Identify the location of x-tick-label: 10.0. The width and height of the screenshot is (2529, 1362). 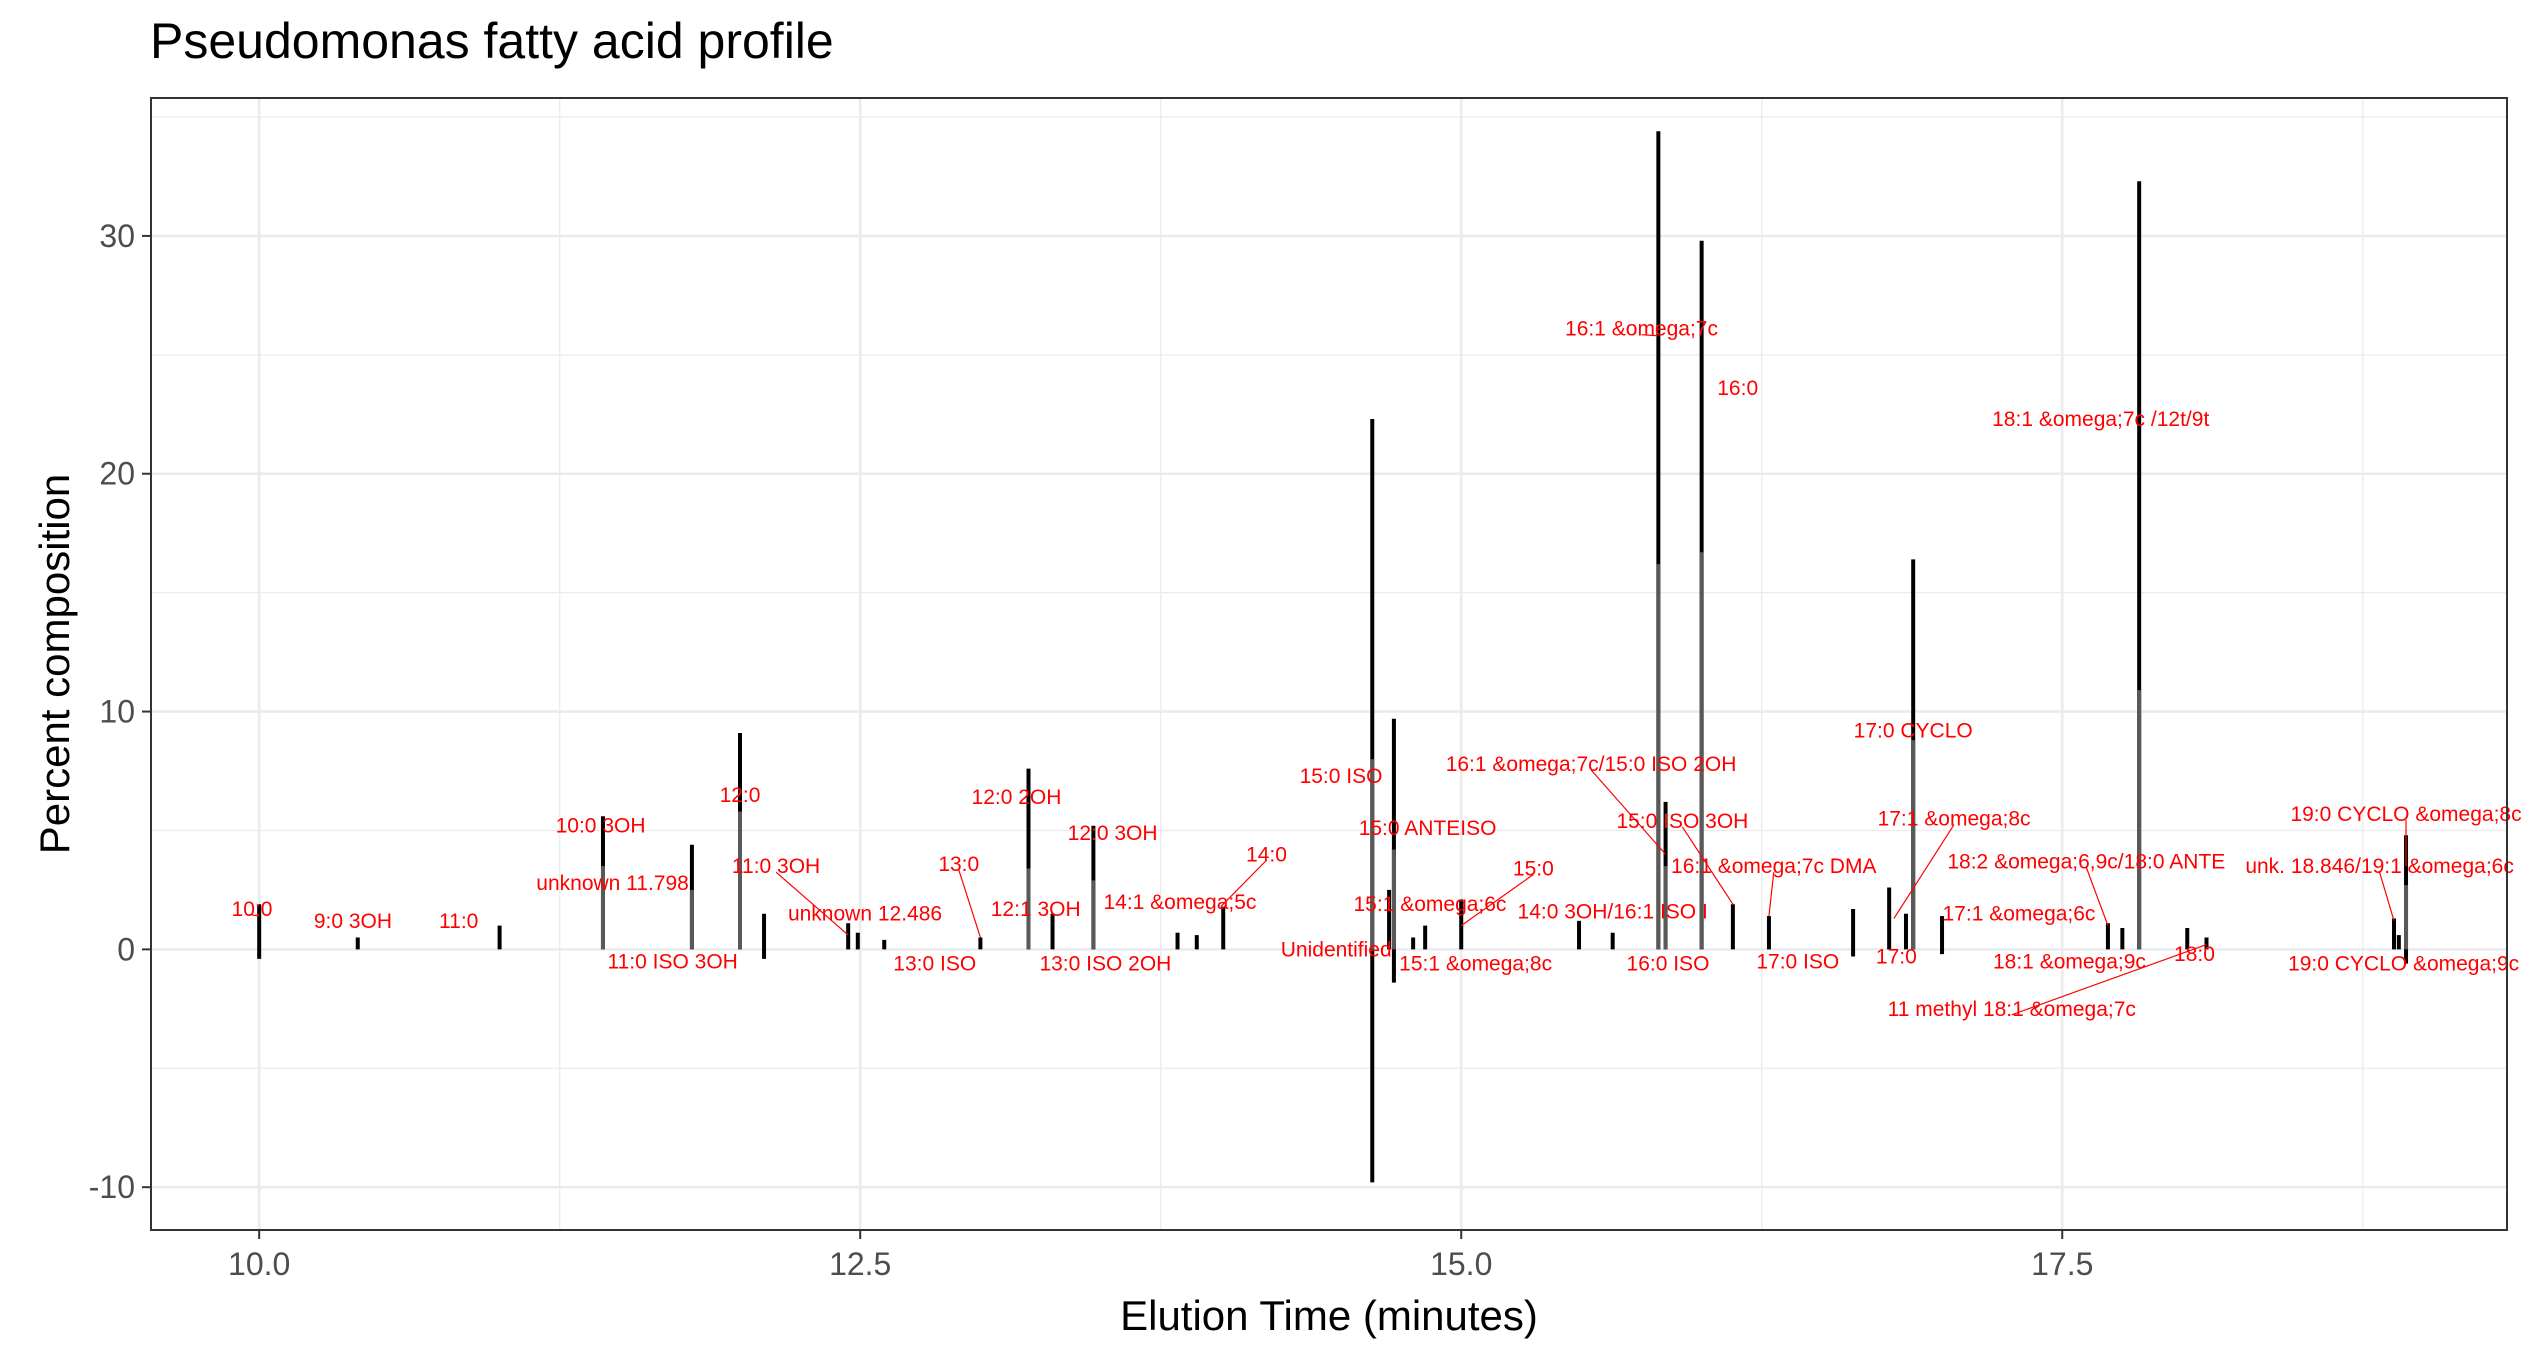
(259, 1264).